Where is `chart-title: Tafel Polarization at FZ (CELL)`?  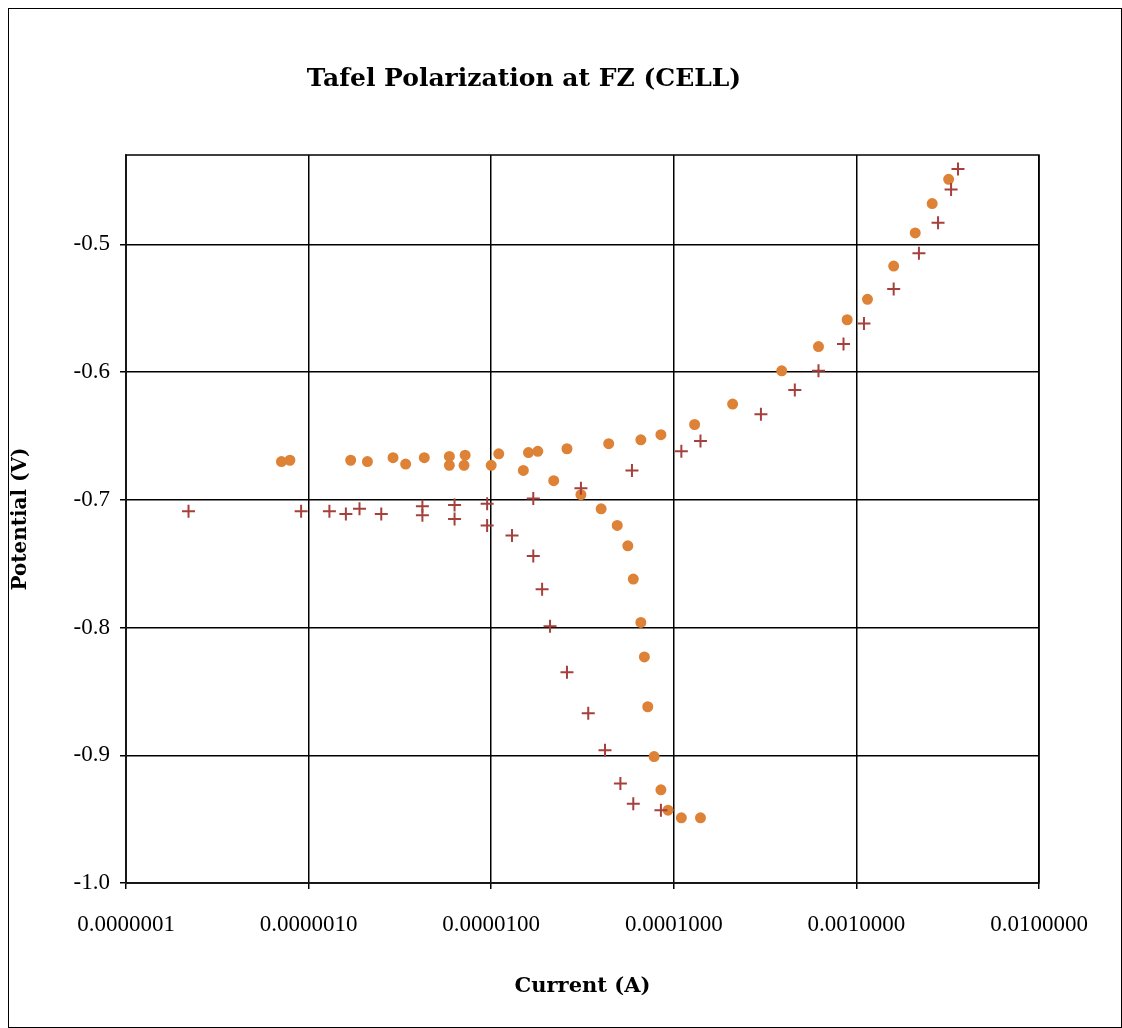 chart-title: Tafel Polarization at FZ (CELL) is located at coordinates (524, 77).